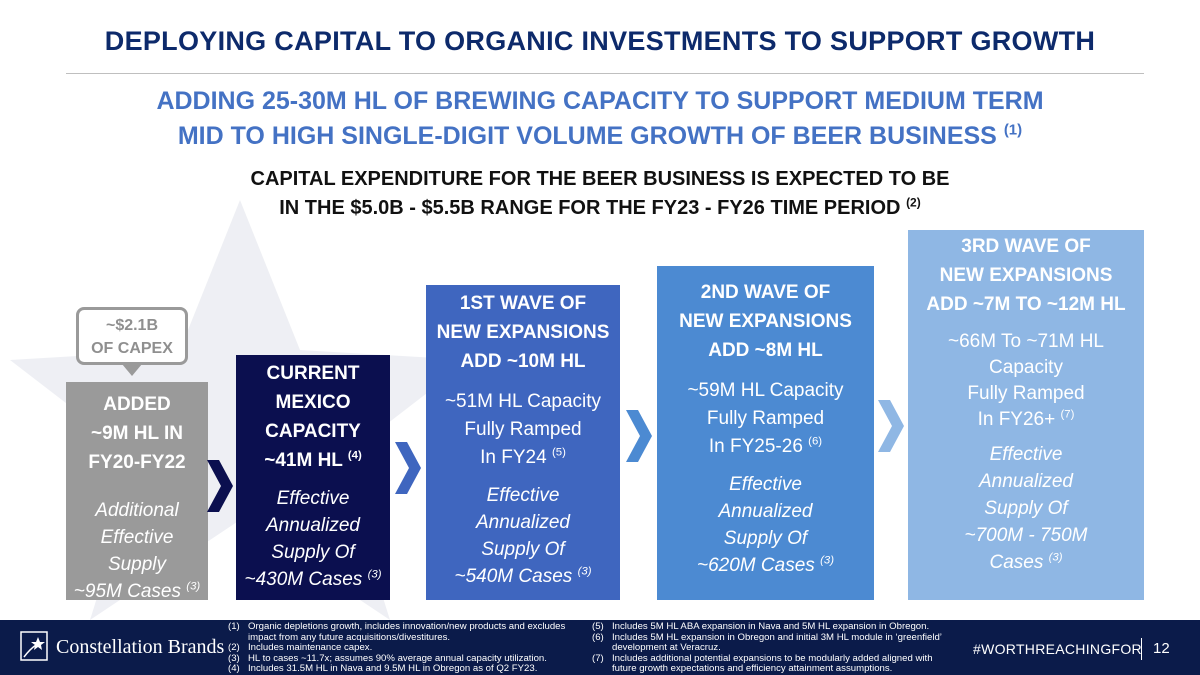  What do you see at coordinates (132, 348) in the screenshot?
I see `callout-label: OF CAPEX` at bounding box center [132, 348].